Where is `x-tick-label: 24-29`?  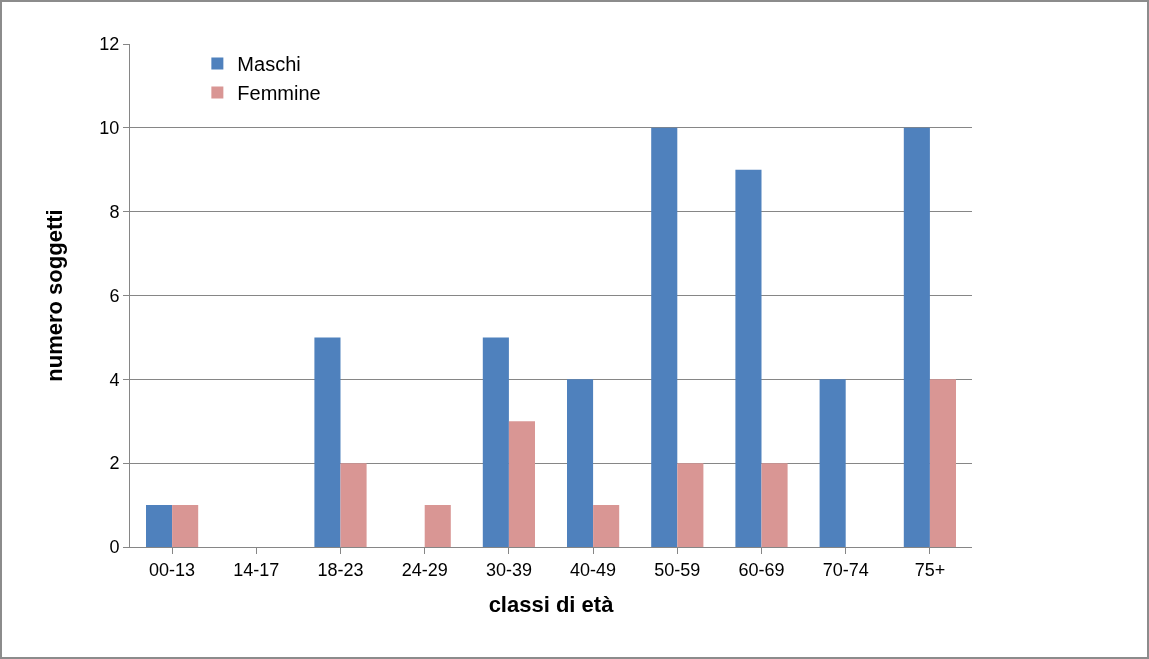
x-tick-label: 24-29 is located at coordinates (424, 569).